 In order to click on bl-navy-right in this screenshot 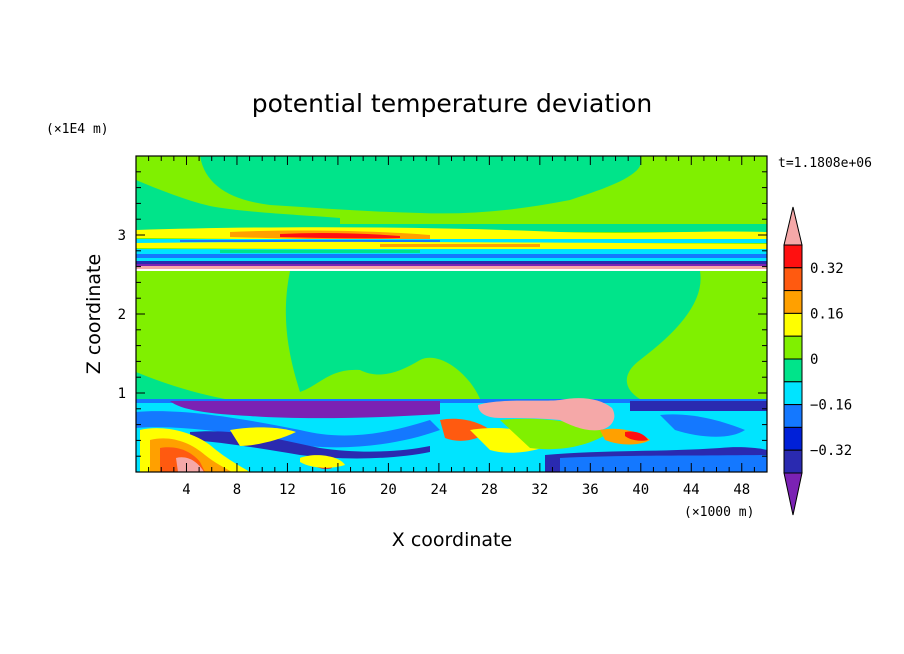, I will do `click(698, 406)`.